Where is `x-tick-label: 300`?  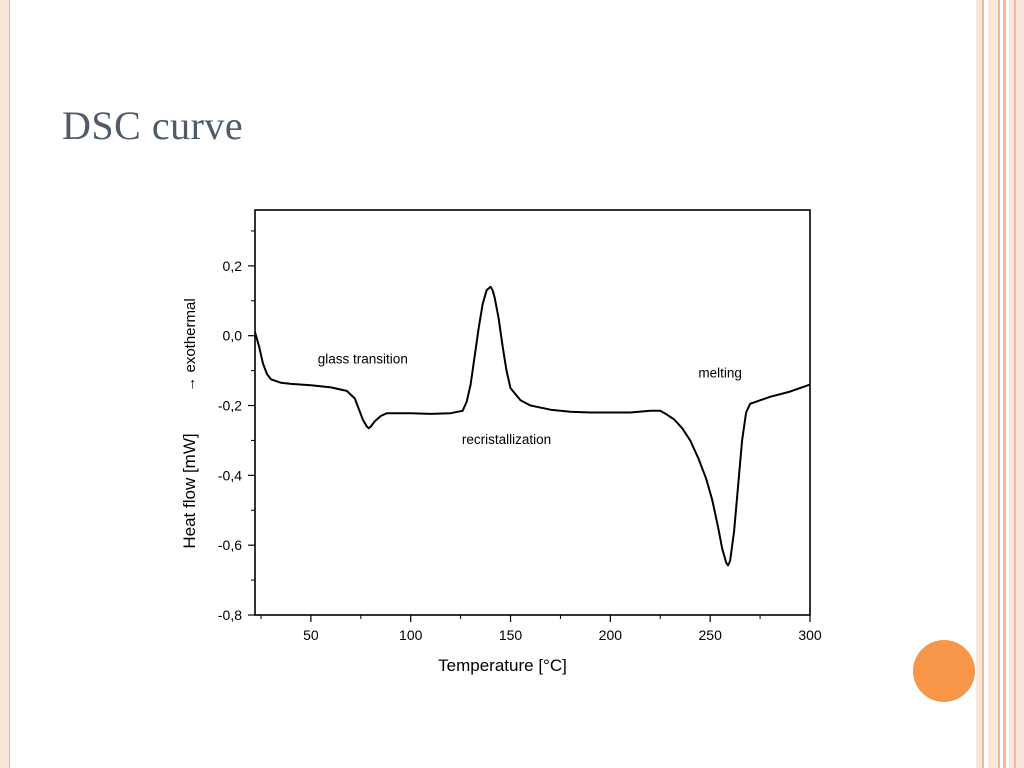 x-tick-label: 300 is located at coordinates (810, 635).